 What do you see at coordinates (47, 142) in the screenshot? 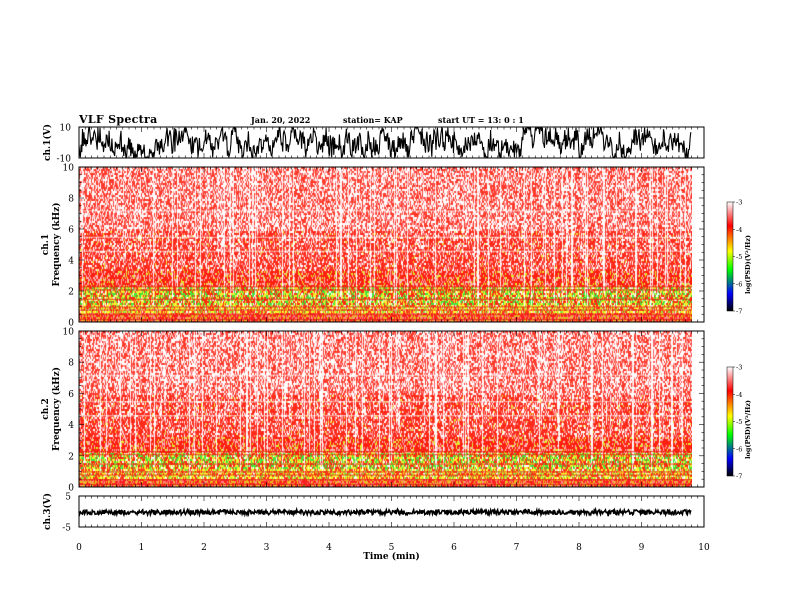
I see `y-axis-label: ch.1(V)` at bounding box center [47, 142].